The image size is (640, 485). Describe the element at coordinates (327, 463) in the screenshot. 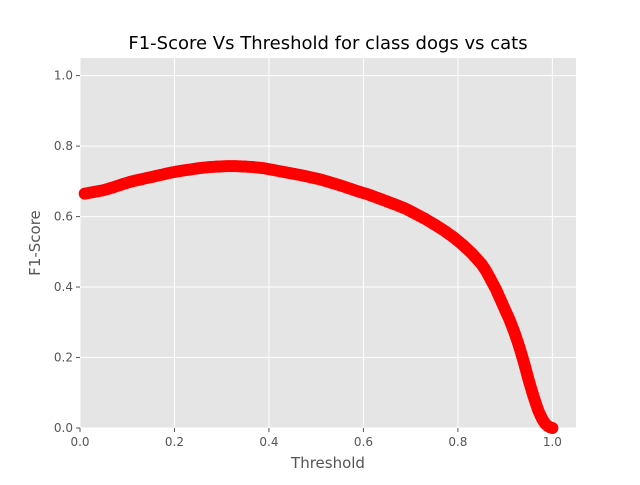

I see `x-axis-label: Threshold` at that location.